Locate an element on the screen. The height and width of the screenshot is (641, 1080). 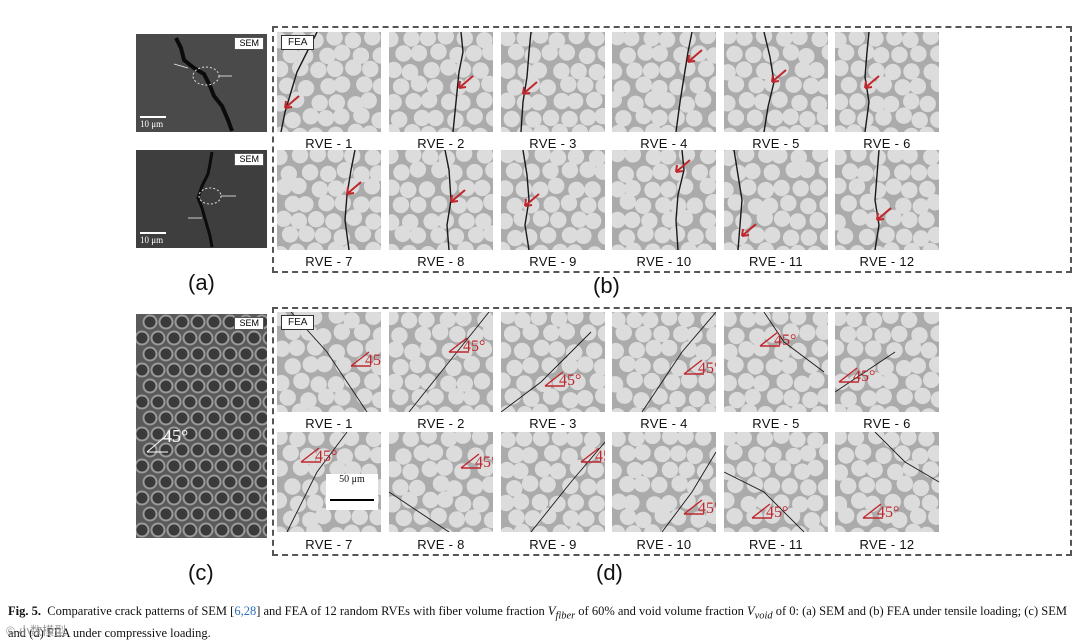
sem-fiber-pattern is located at coordinates (201, 426).